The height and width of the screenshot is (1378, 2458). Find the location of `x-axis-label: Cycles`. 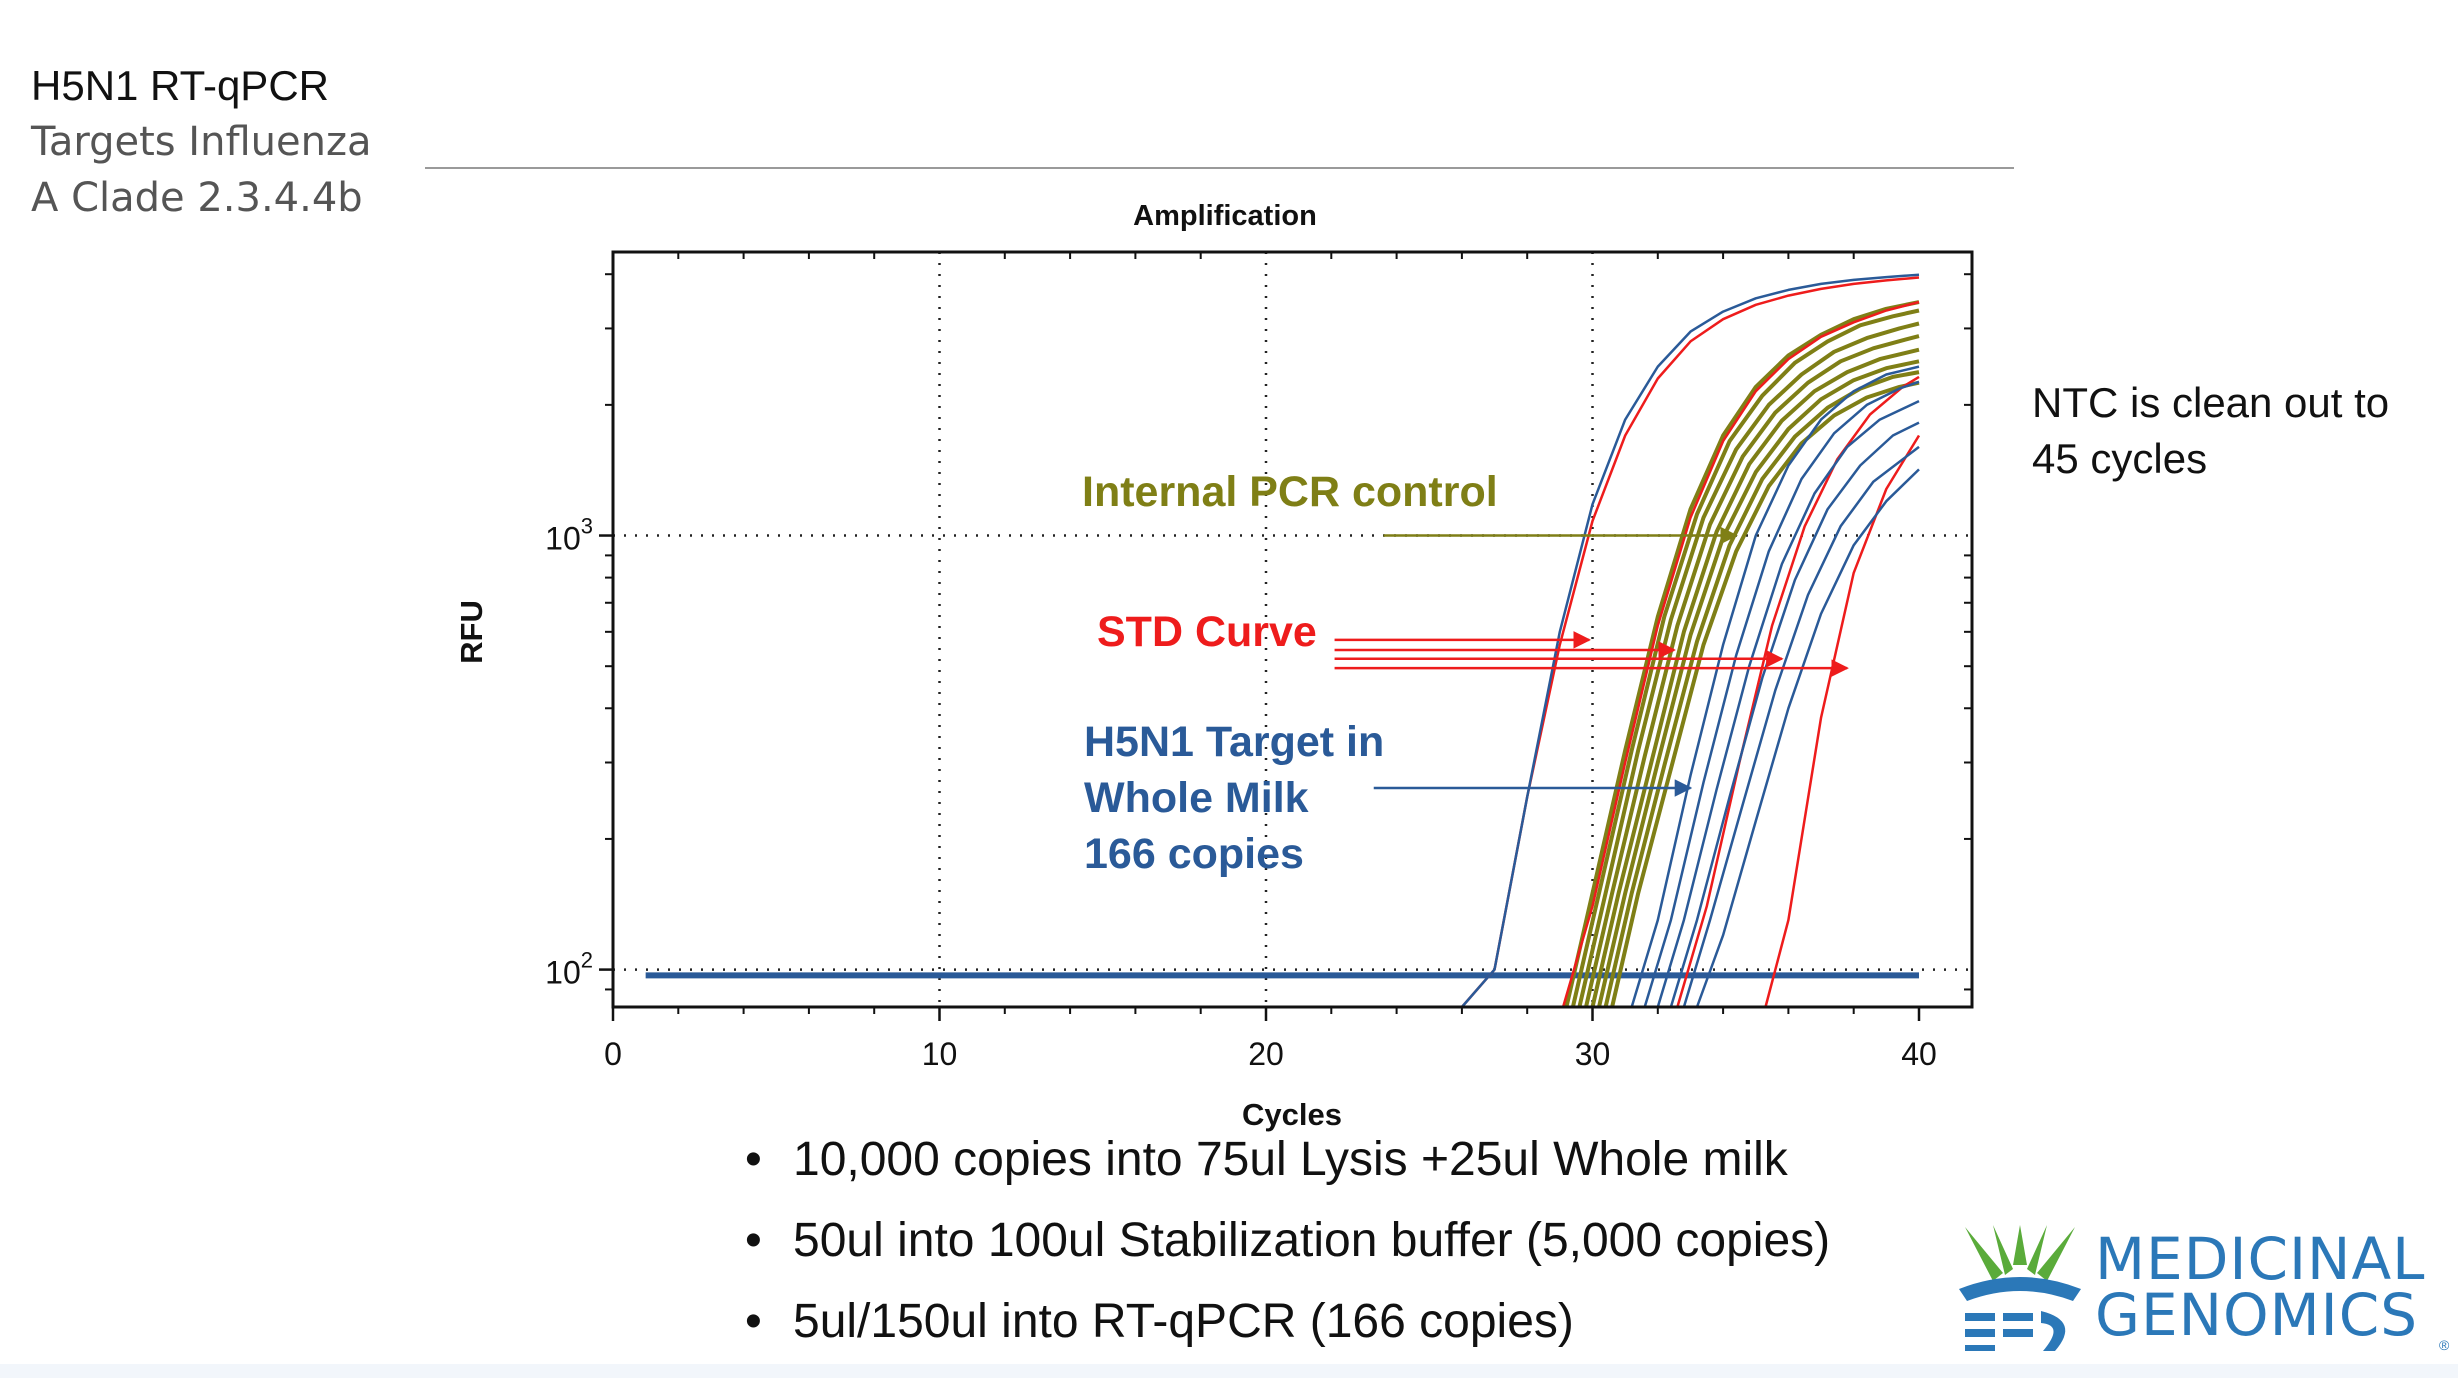

x-axis-label: Cycles is located at coordinates (1292, 1114).